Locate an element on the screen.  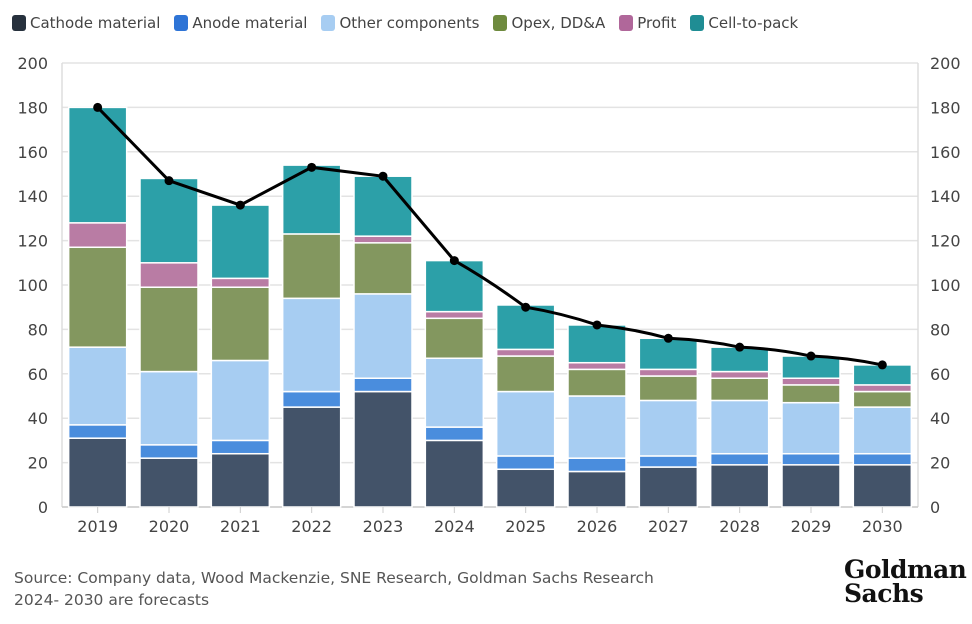
legend-item: Anode material is located at coordinates (240, 23).